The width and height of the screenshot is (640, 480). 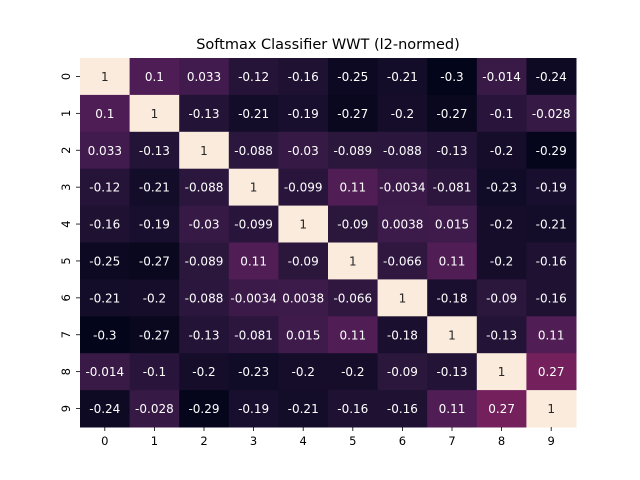 I want to click on cell-value-label-5-4: -0.09, so click(x=303, y=261).